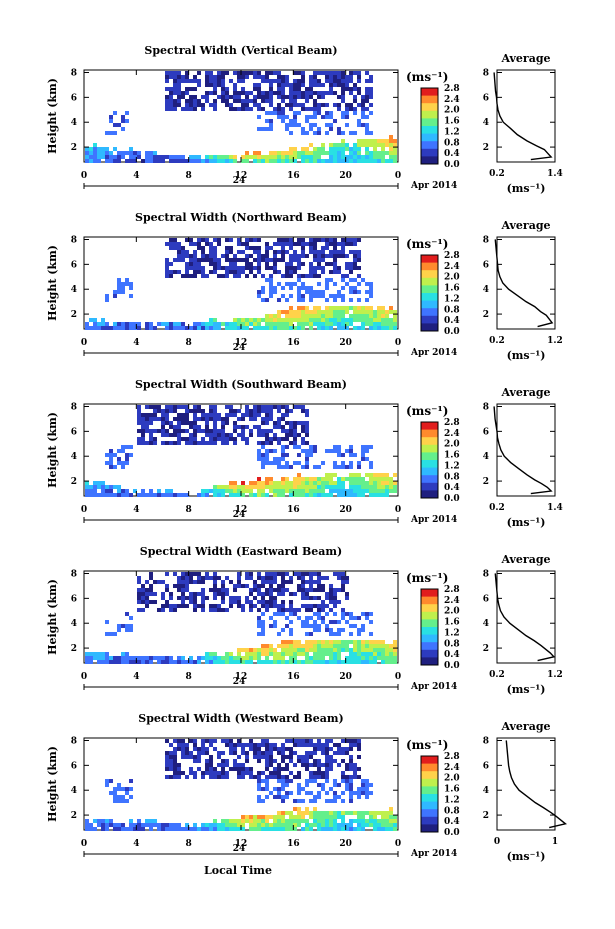  What do you see at coordinates (74, 816) in the screenshot?
I see `y-tick-label: 2` at bounding box center [74, 816].